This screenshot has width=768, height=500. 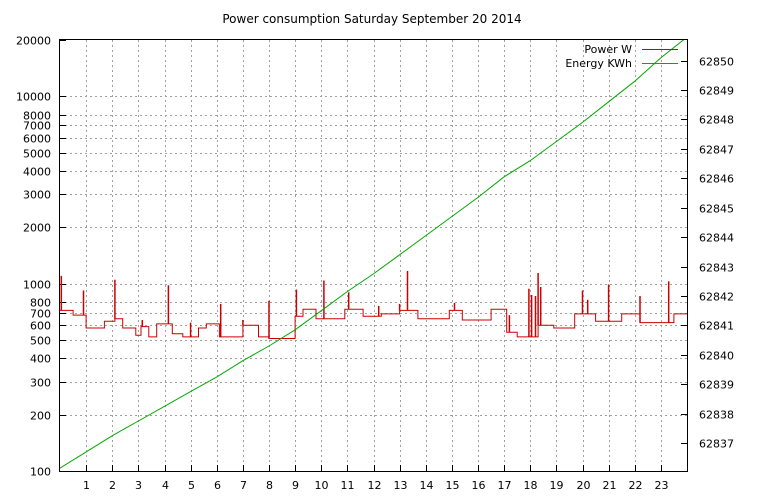 I want to click on left-tick-label: 7000, so click(x=37, y=126).